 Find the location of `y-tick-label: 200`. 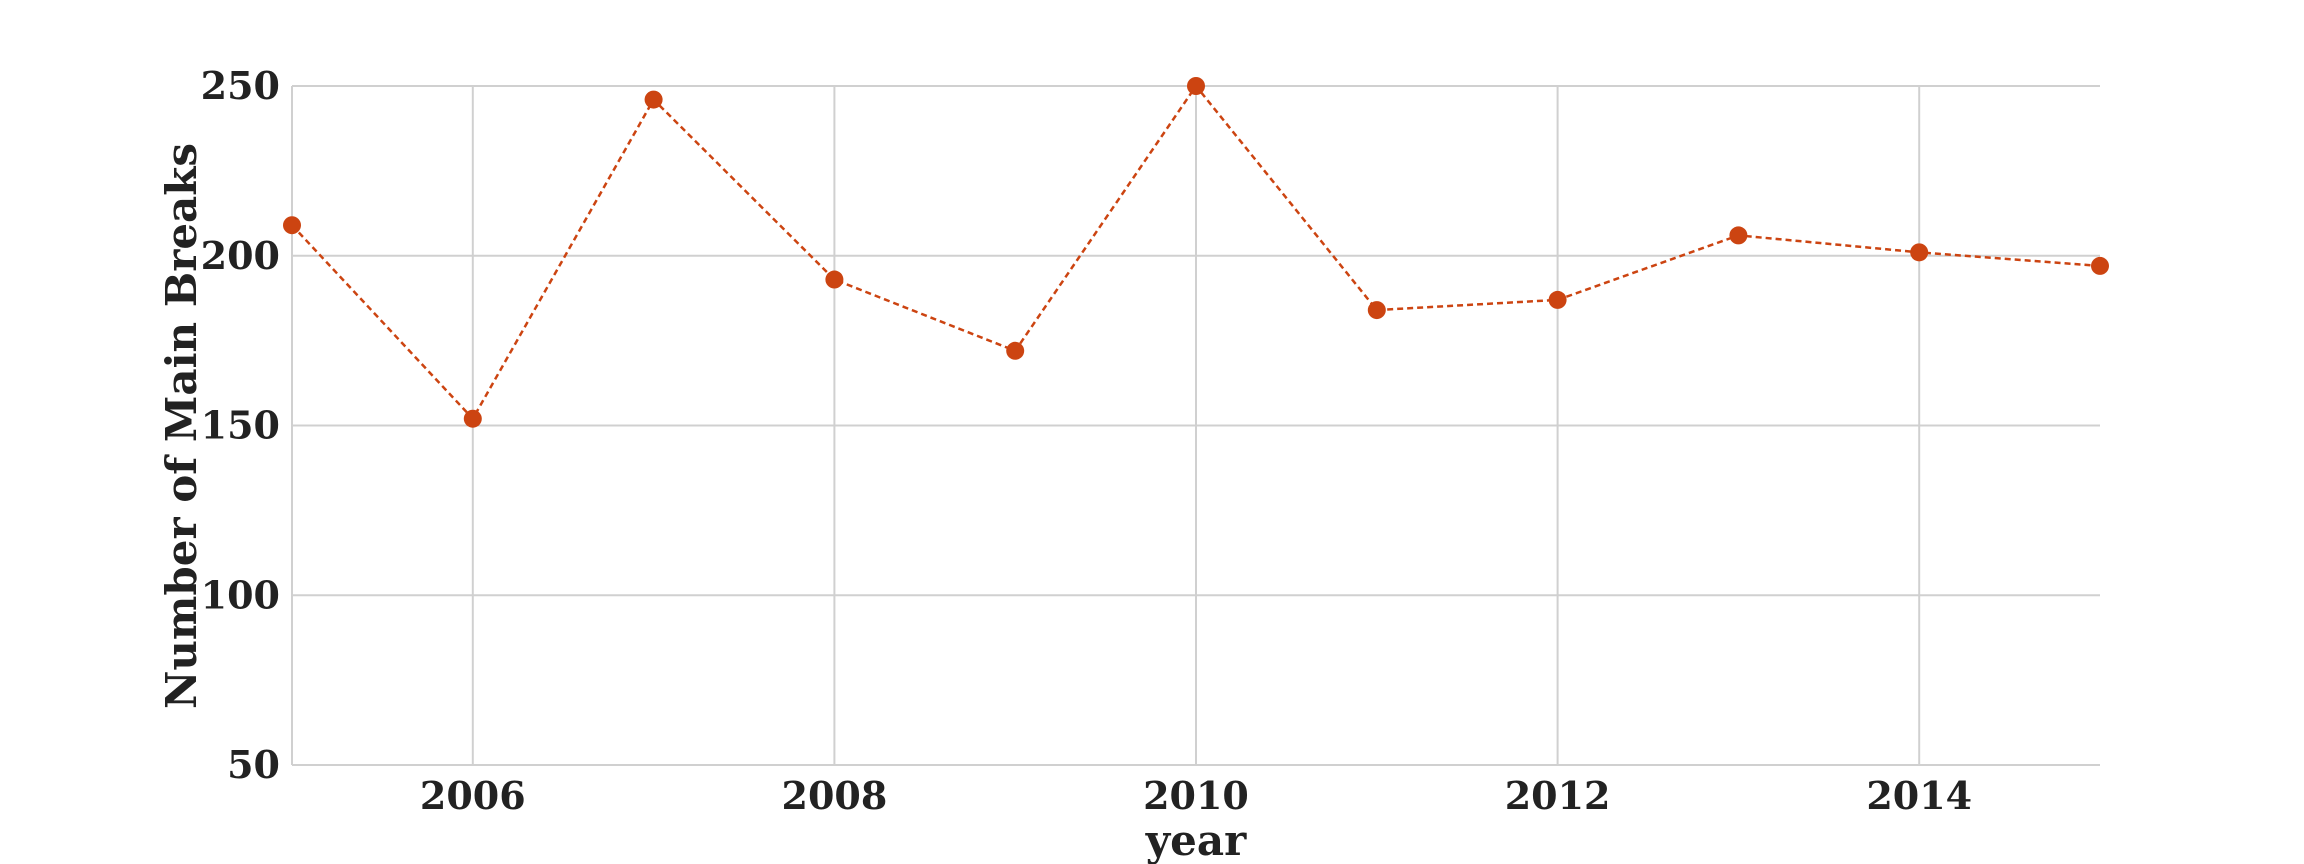

y-tick-label: 200 is located at coordinates (240, 255).